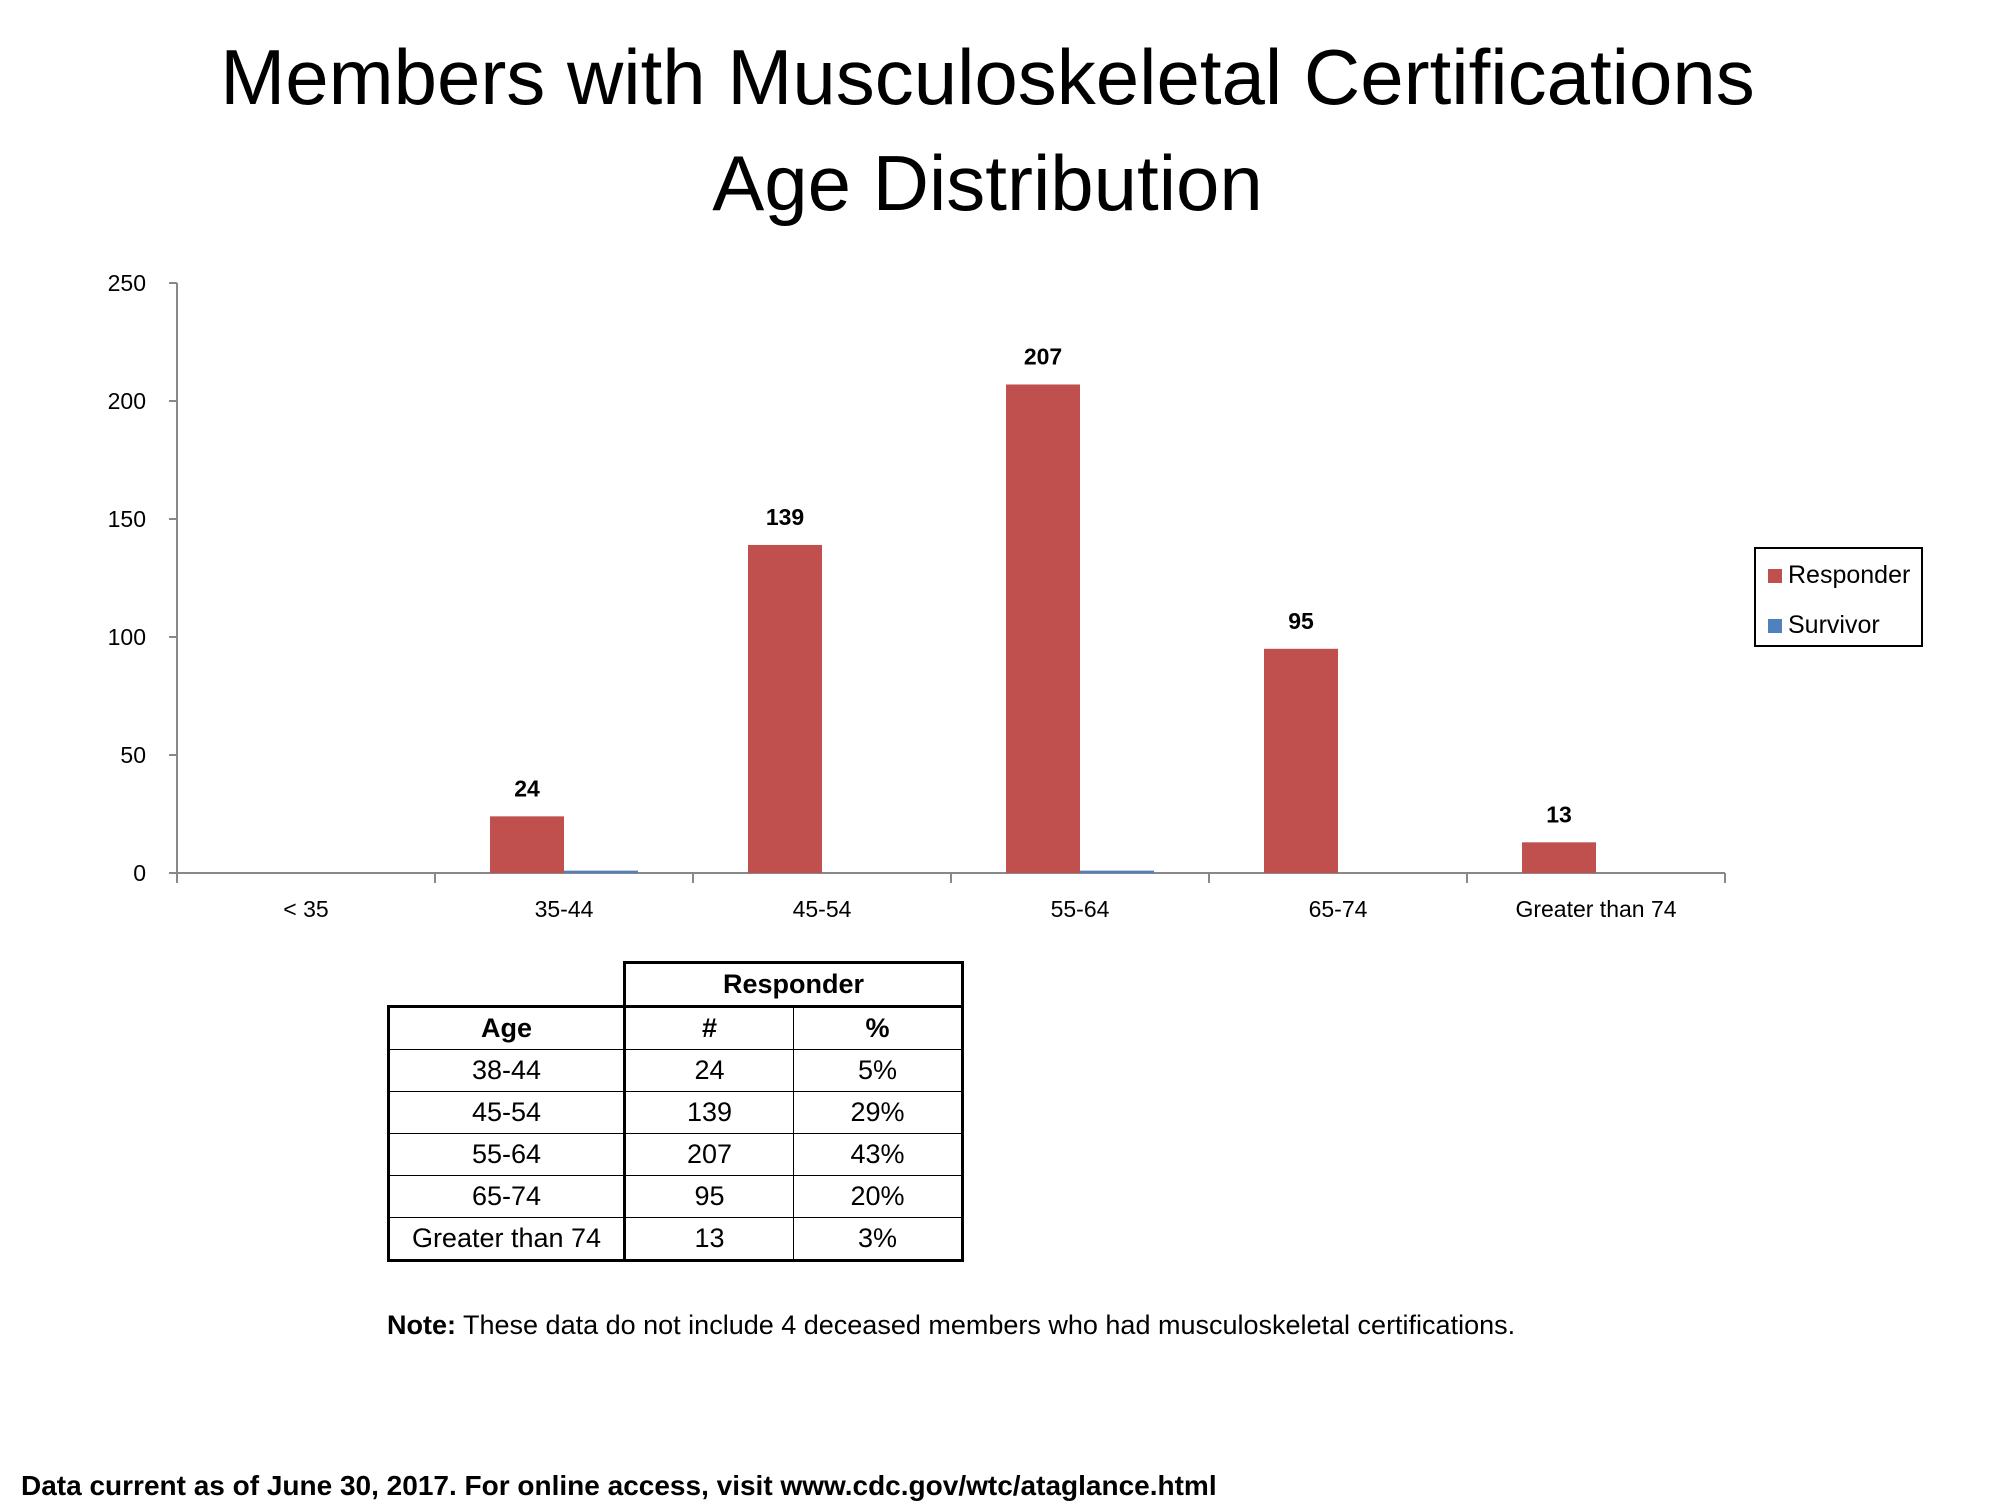  What do you see at coordinates (709, 1028) in the screenshot?
I see `table-header-count: #` at bounding box center [709, 1028].